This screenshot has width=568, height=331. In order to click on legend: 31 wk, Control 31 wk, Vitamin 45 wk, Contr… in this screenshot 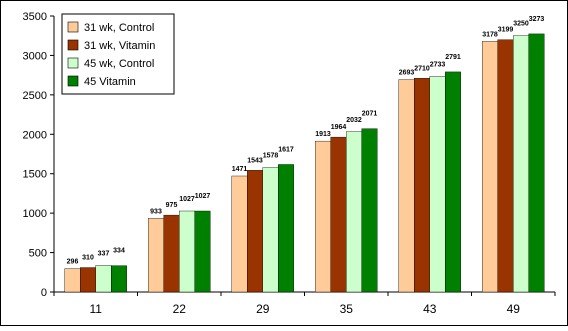, I will do `click(118, 54)`.